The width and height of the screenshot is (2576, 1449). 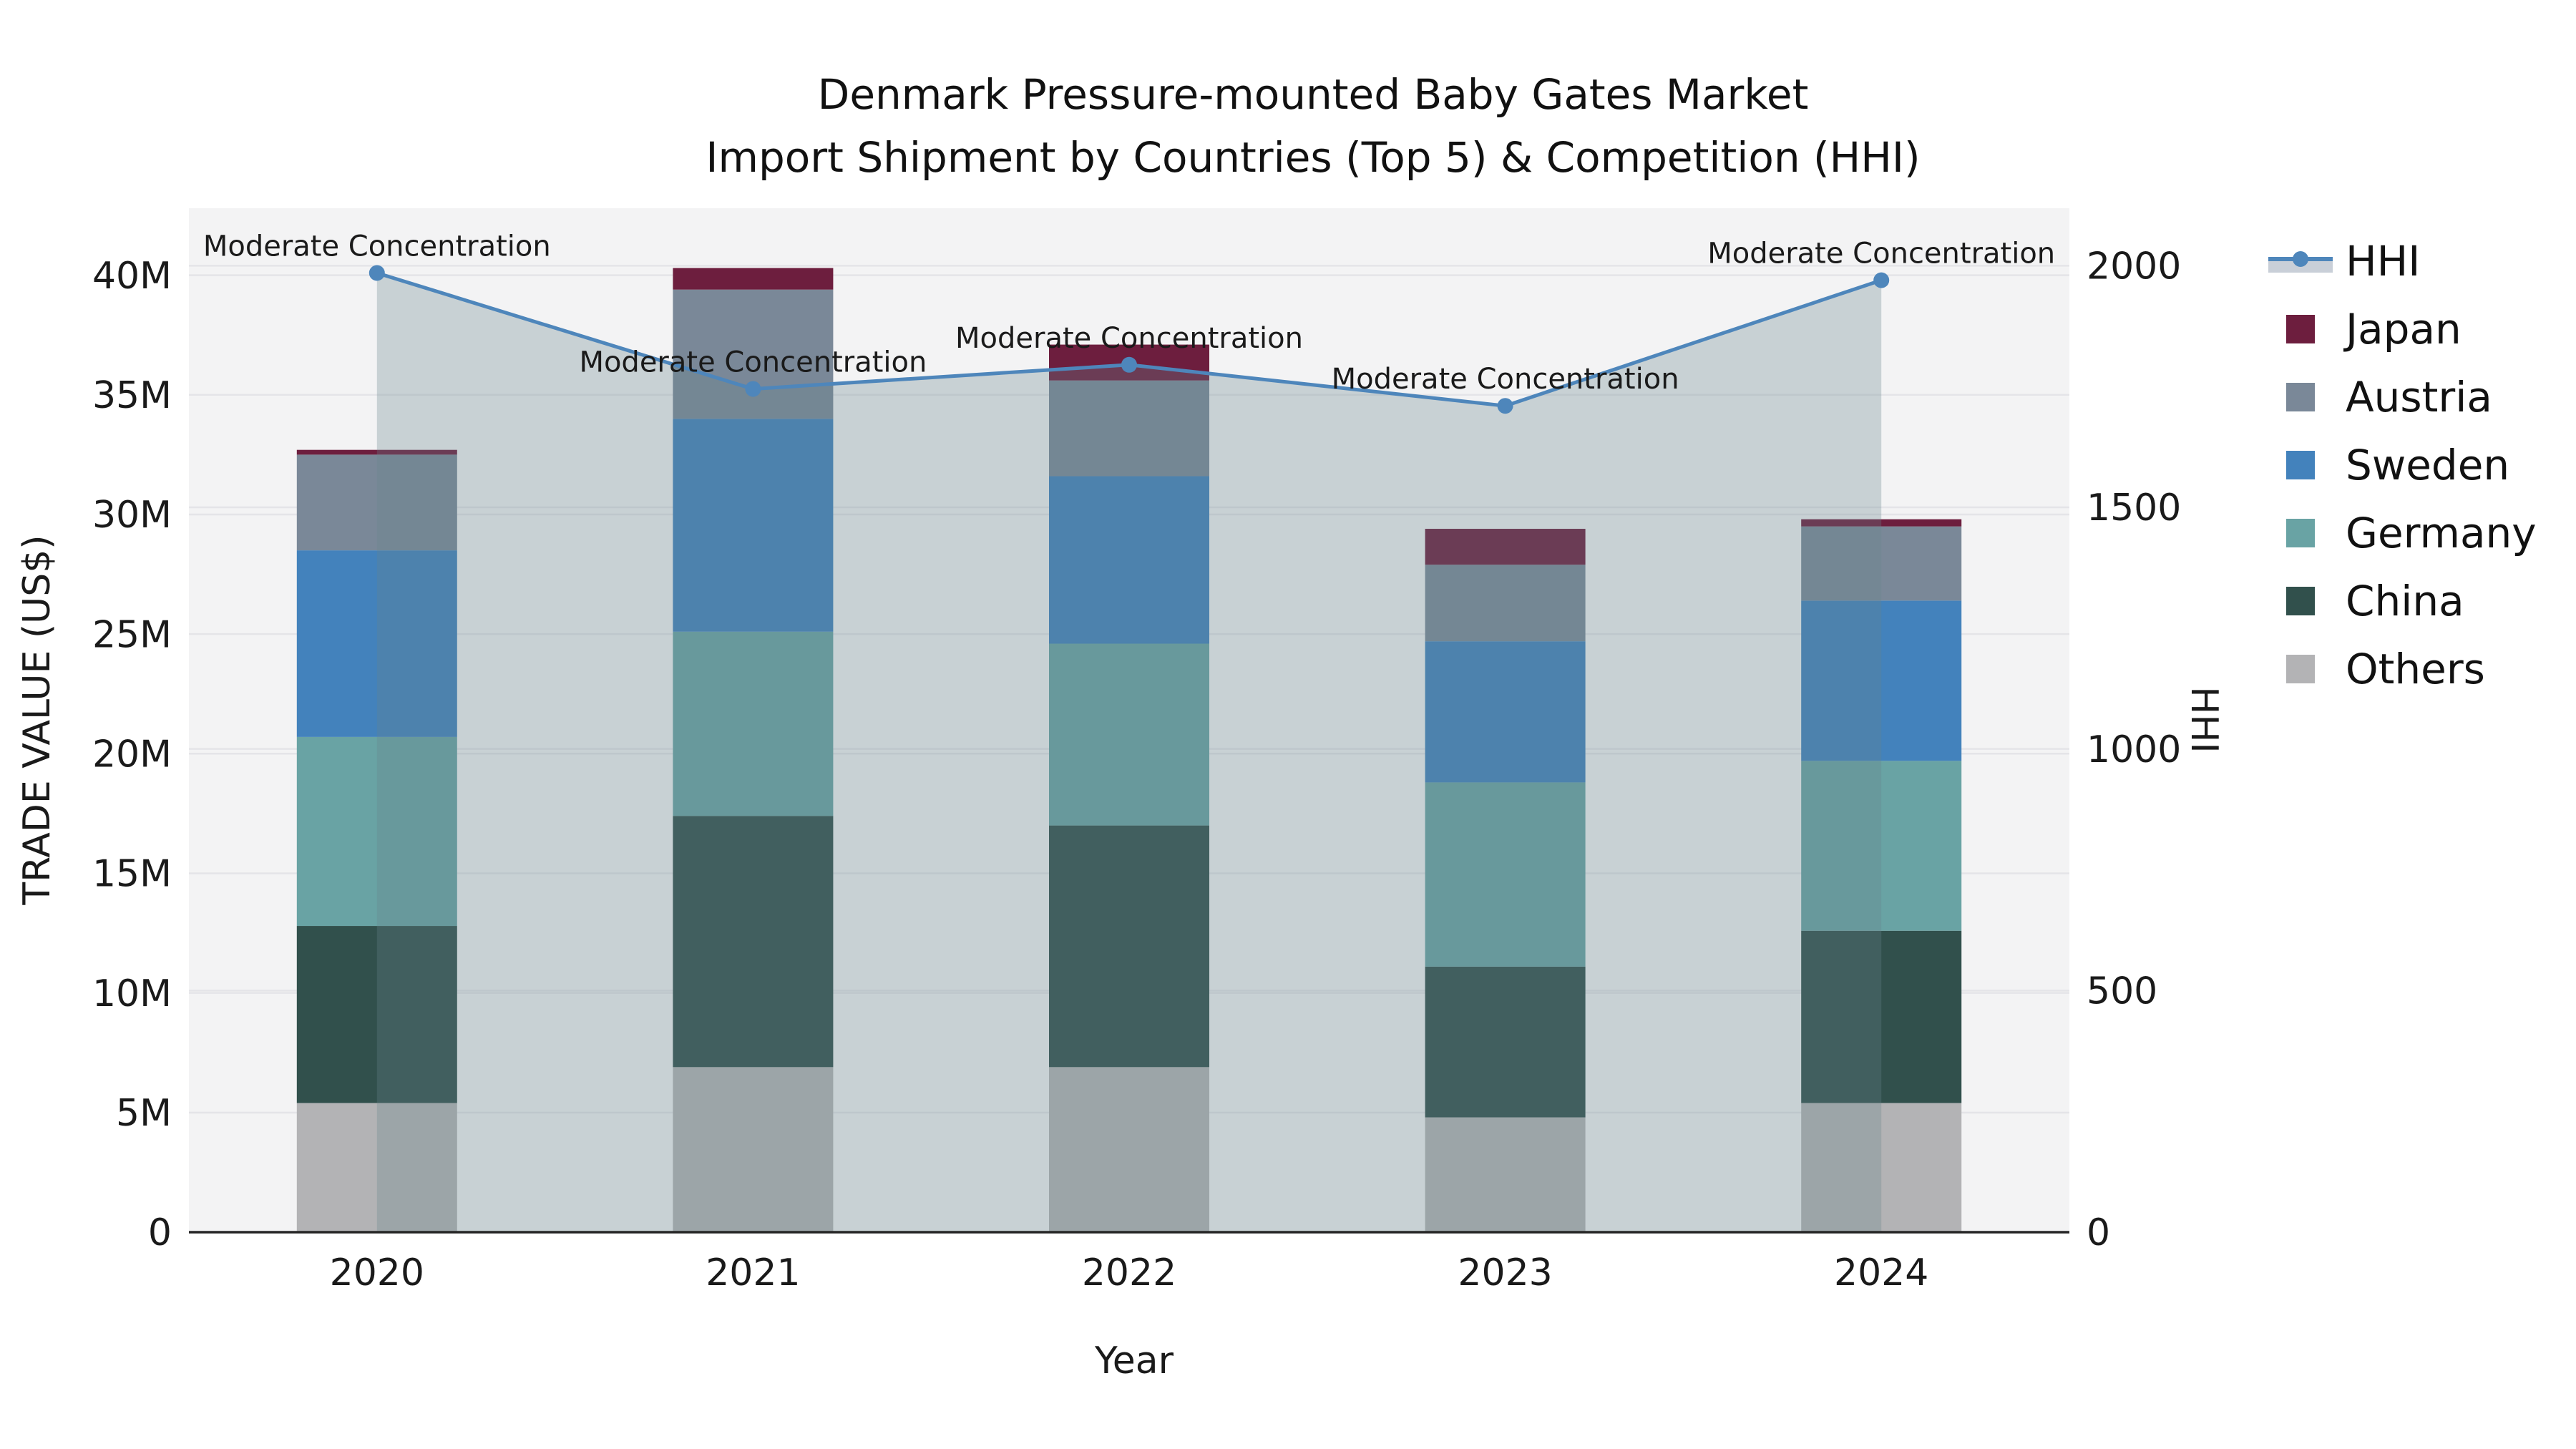 What do you see at coordinates (1129, 1273) in the screenshot?
I see `x-tick-label: 2022` at bounding box center [1129, 1273].